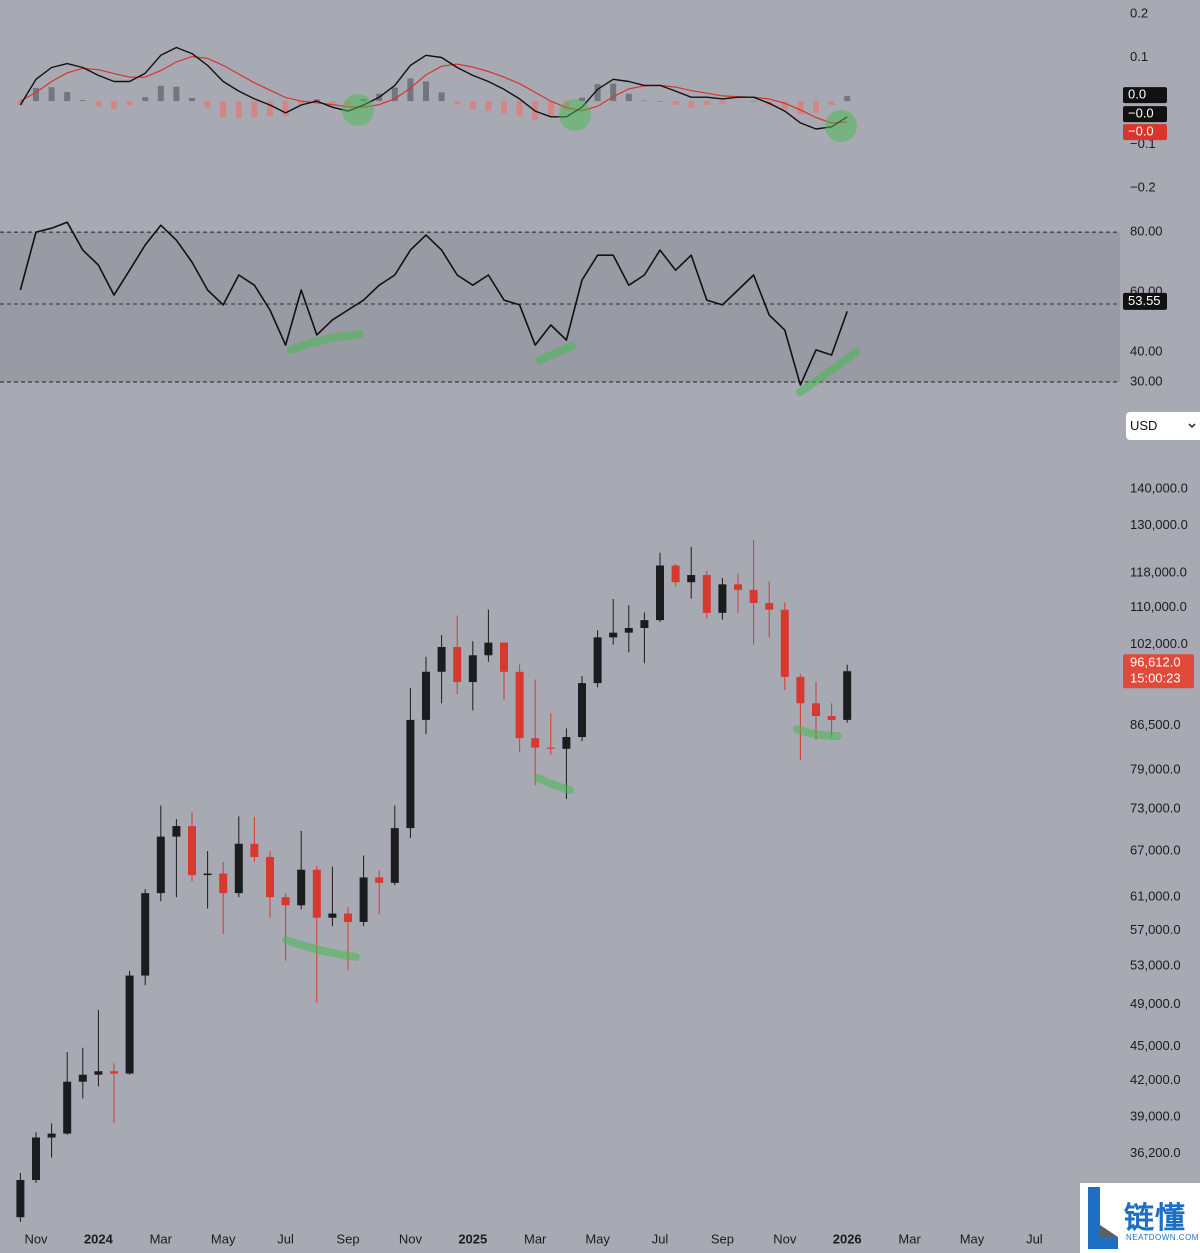 This screenshot has width=1200, height=1253. Describe the element at coordinates (472, 1238) in the screenshot. I see `x-tick-label: 2025` at that location.